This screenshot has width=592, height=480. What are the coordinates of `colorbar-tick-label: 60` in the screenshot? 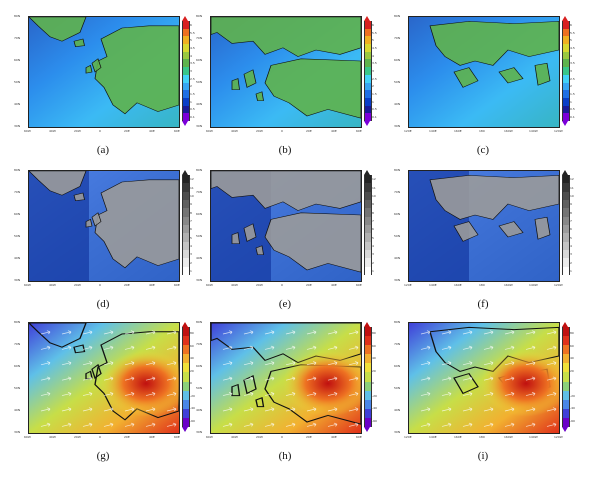 It's located at (374, 345).